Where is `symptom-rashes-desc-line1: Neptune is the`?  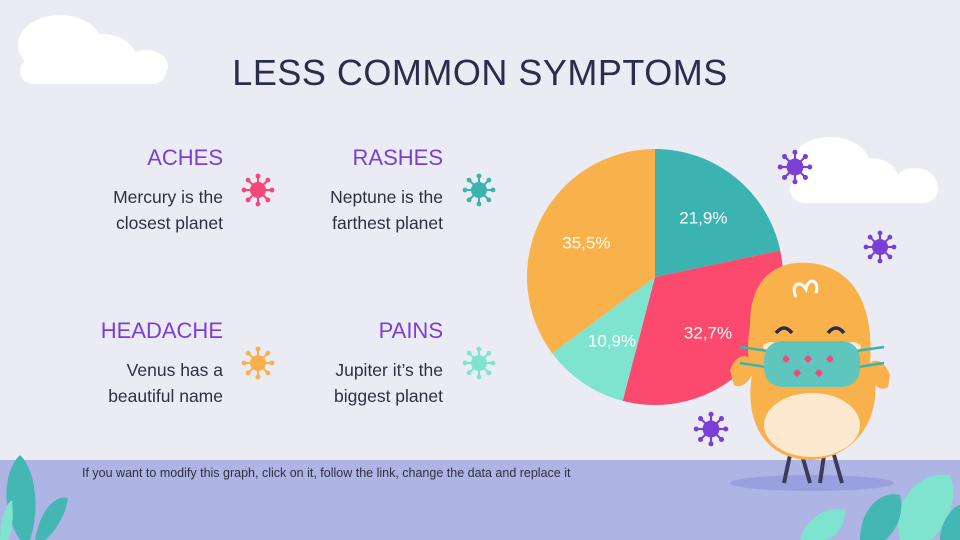
symptom-rashes-desc-line1: Neptune is the is located at coordinates (386, 197).